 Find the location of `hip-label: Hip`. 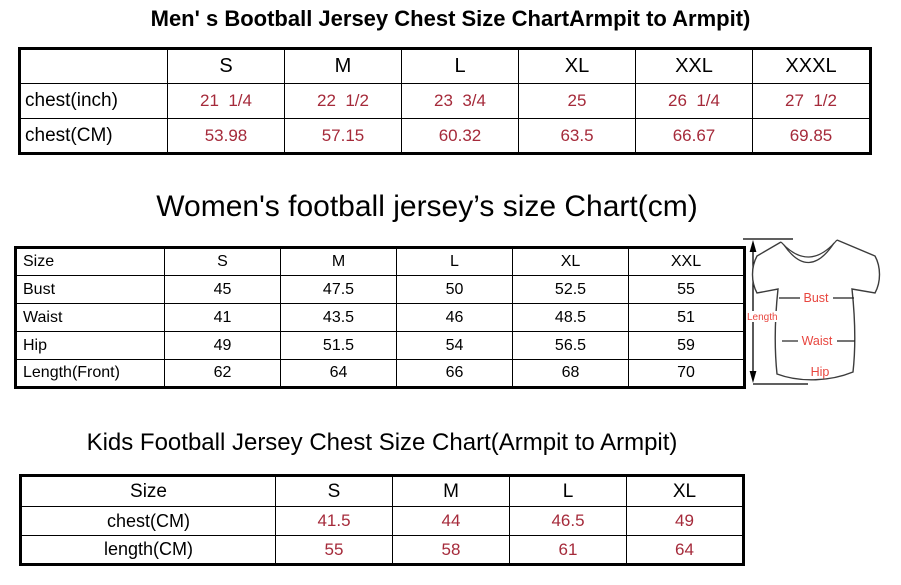

hip-label: Hip is located at coordinates (820, 372).